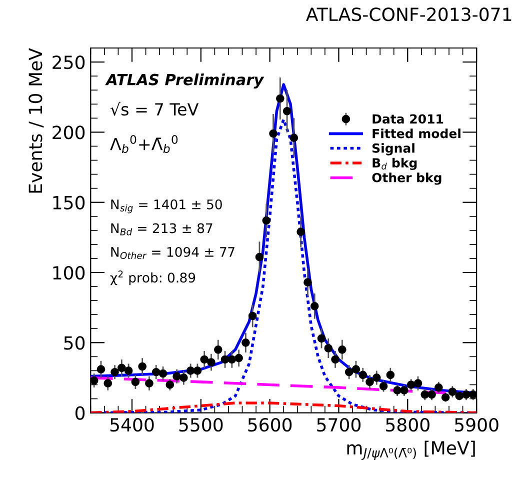  Describe the element at coordinates (476, 425) in the screenshot. I see `x-tick-label: 5900` at that location.